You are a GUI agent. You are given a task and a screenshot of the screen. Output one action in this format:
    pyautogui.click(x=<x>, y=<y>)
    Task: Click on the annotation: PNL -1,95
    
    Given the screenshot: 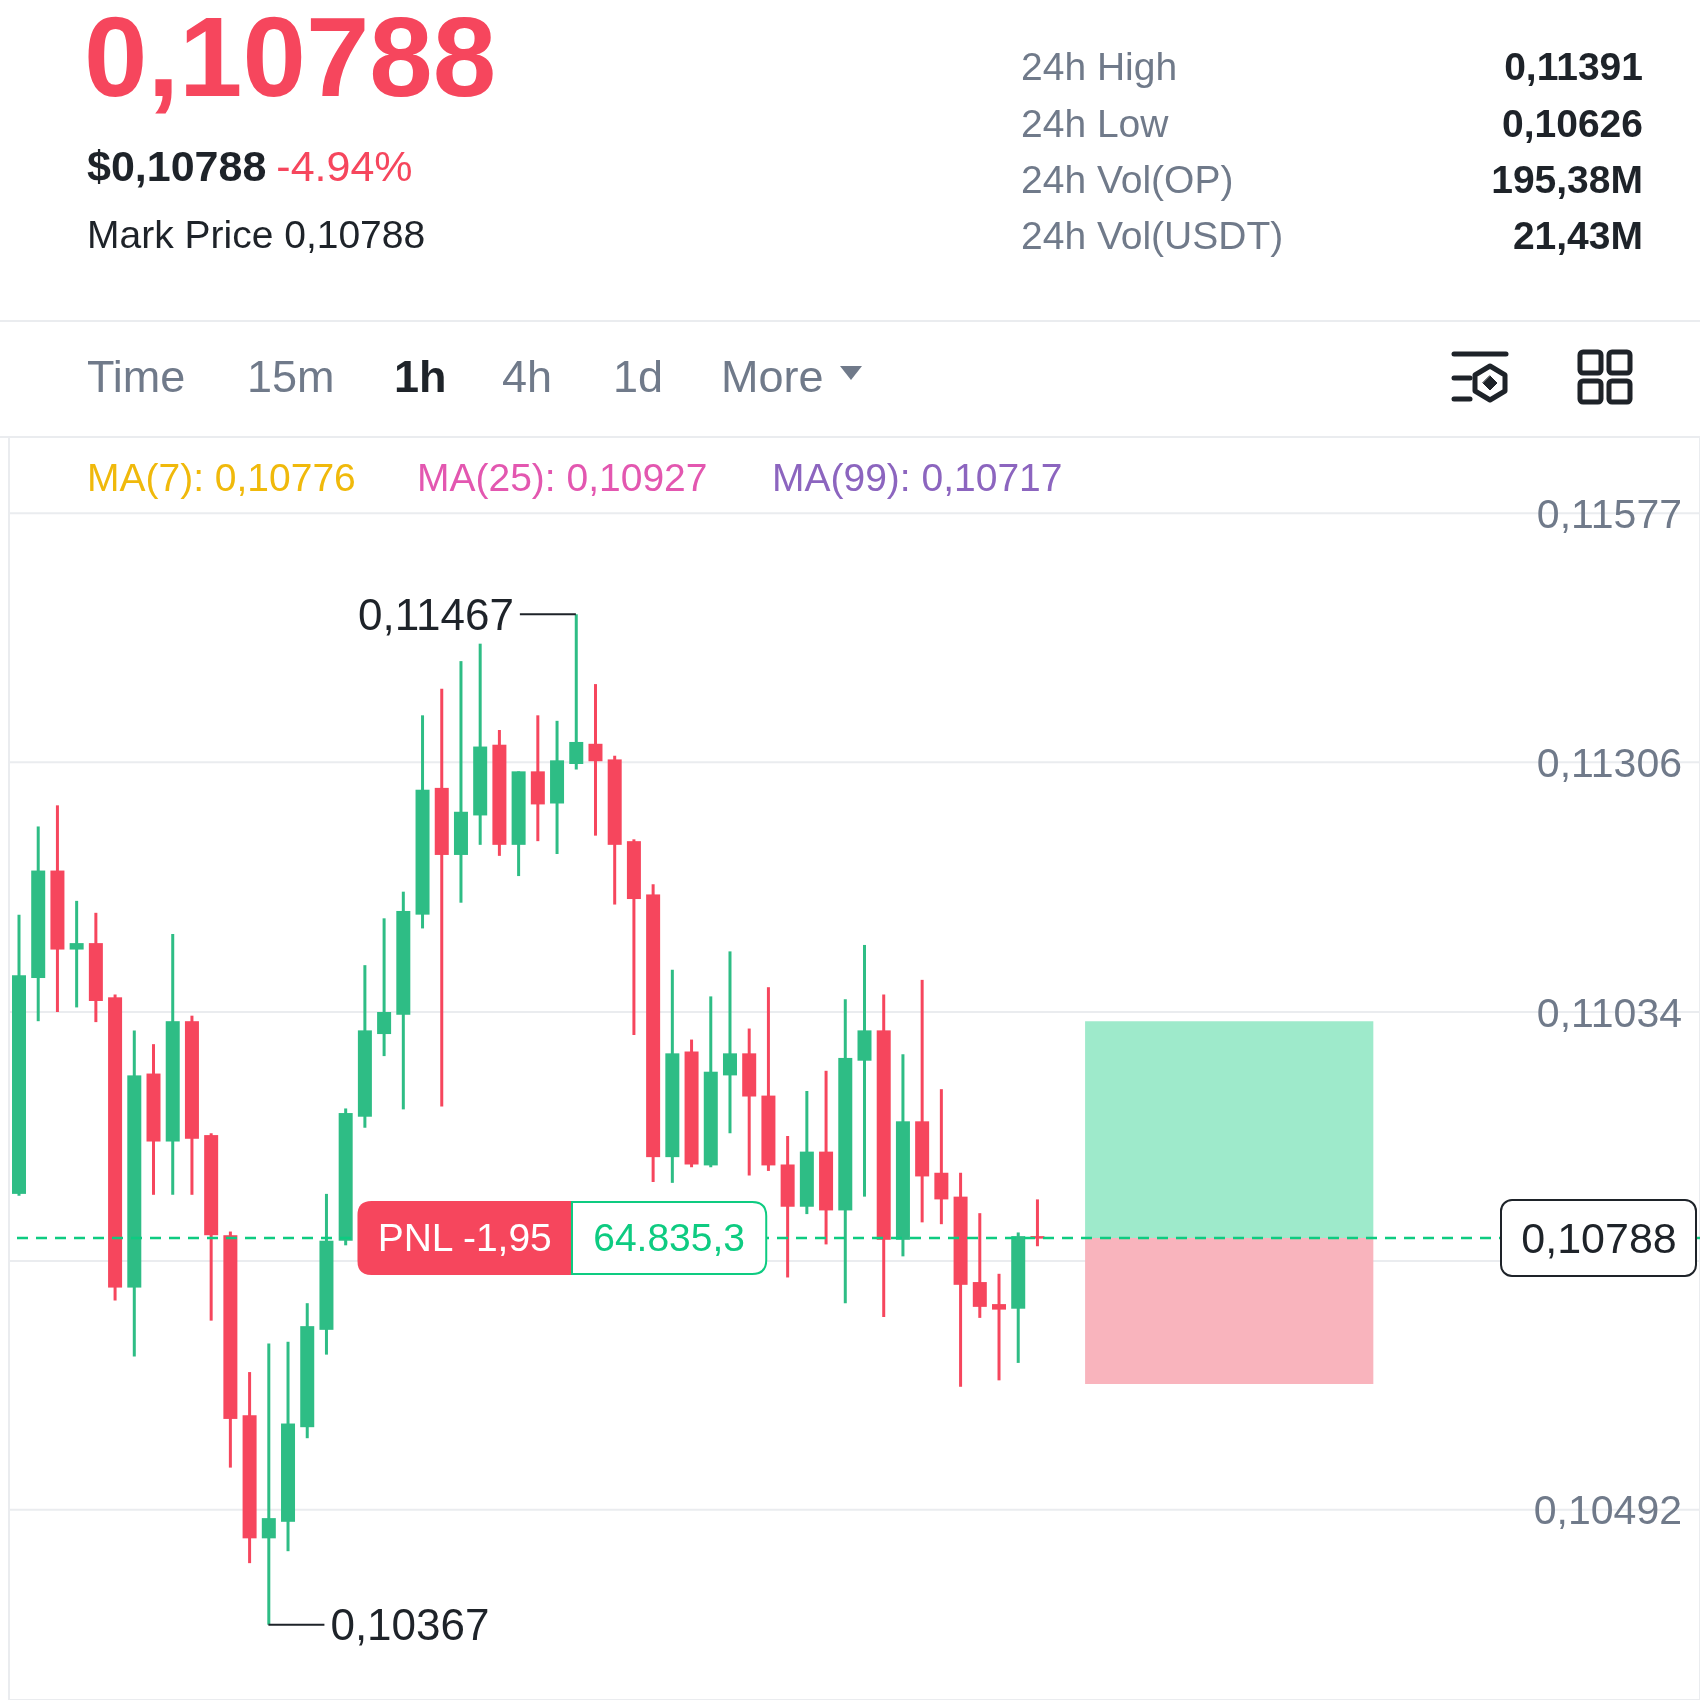 What is the action you would take?
    pyautogui.click(x=464, y=1238)
    